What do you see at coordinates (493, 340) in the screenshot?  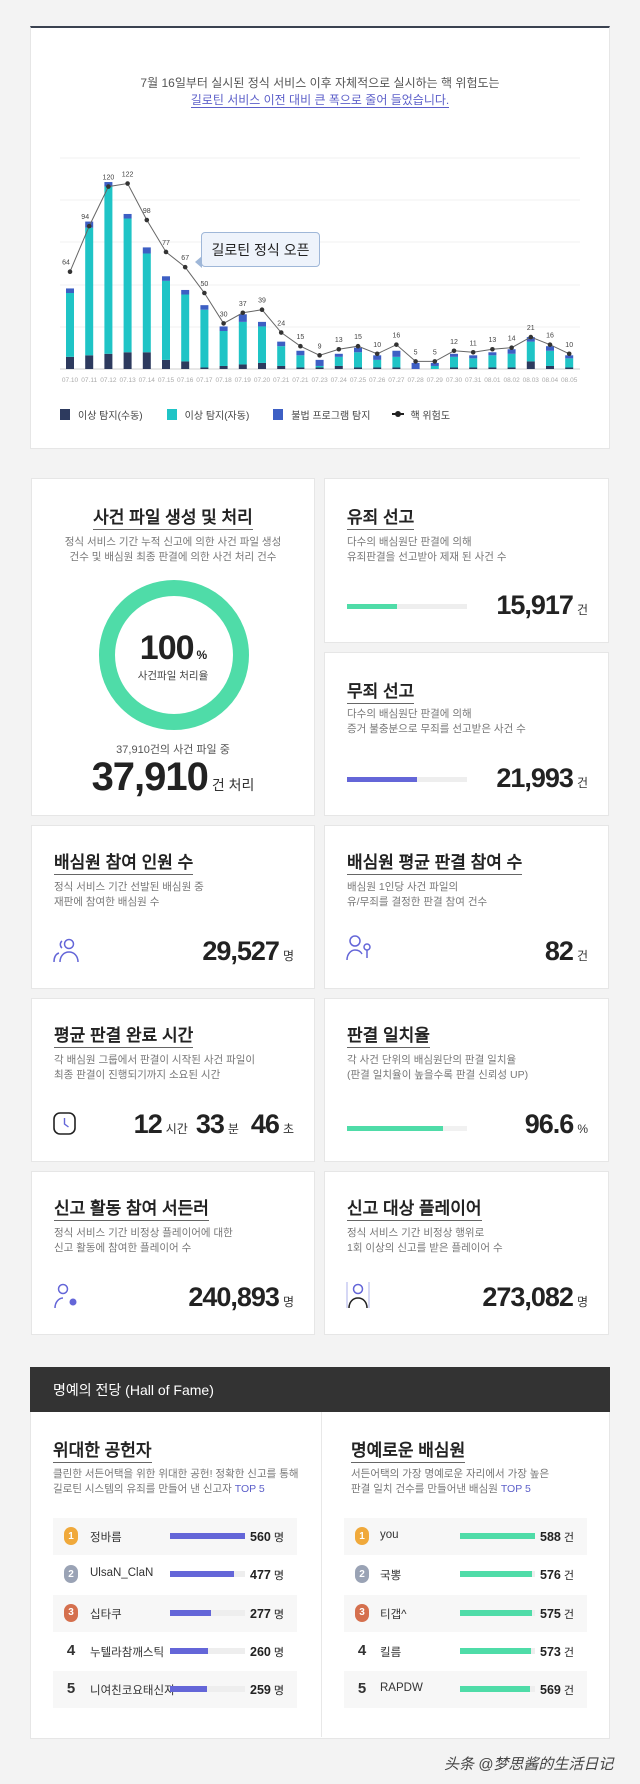 I see `risk-label: 13` at bounding box center [493, 340].